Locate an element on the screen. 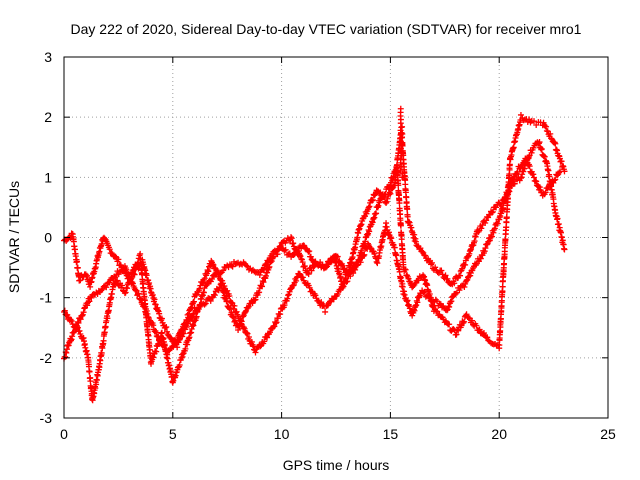 Image resolution: width=640 pixels, height=480 pixels. y-tick-label: -3 is located at coordinates (46, 418).